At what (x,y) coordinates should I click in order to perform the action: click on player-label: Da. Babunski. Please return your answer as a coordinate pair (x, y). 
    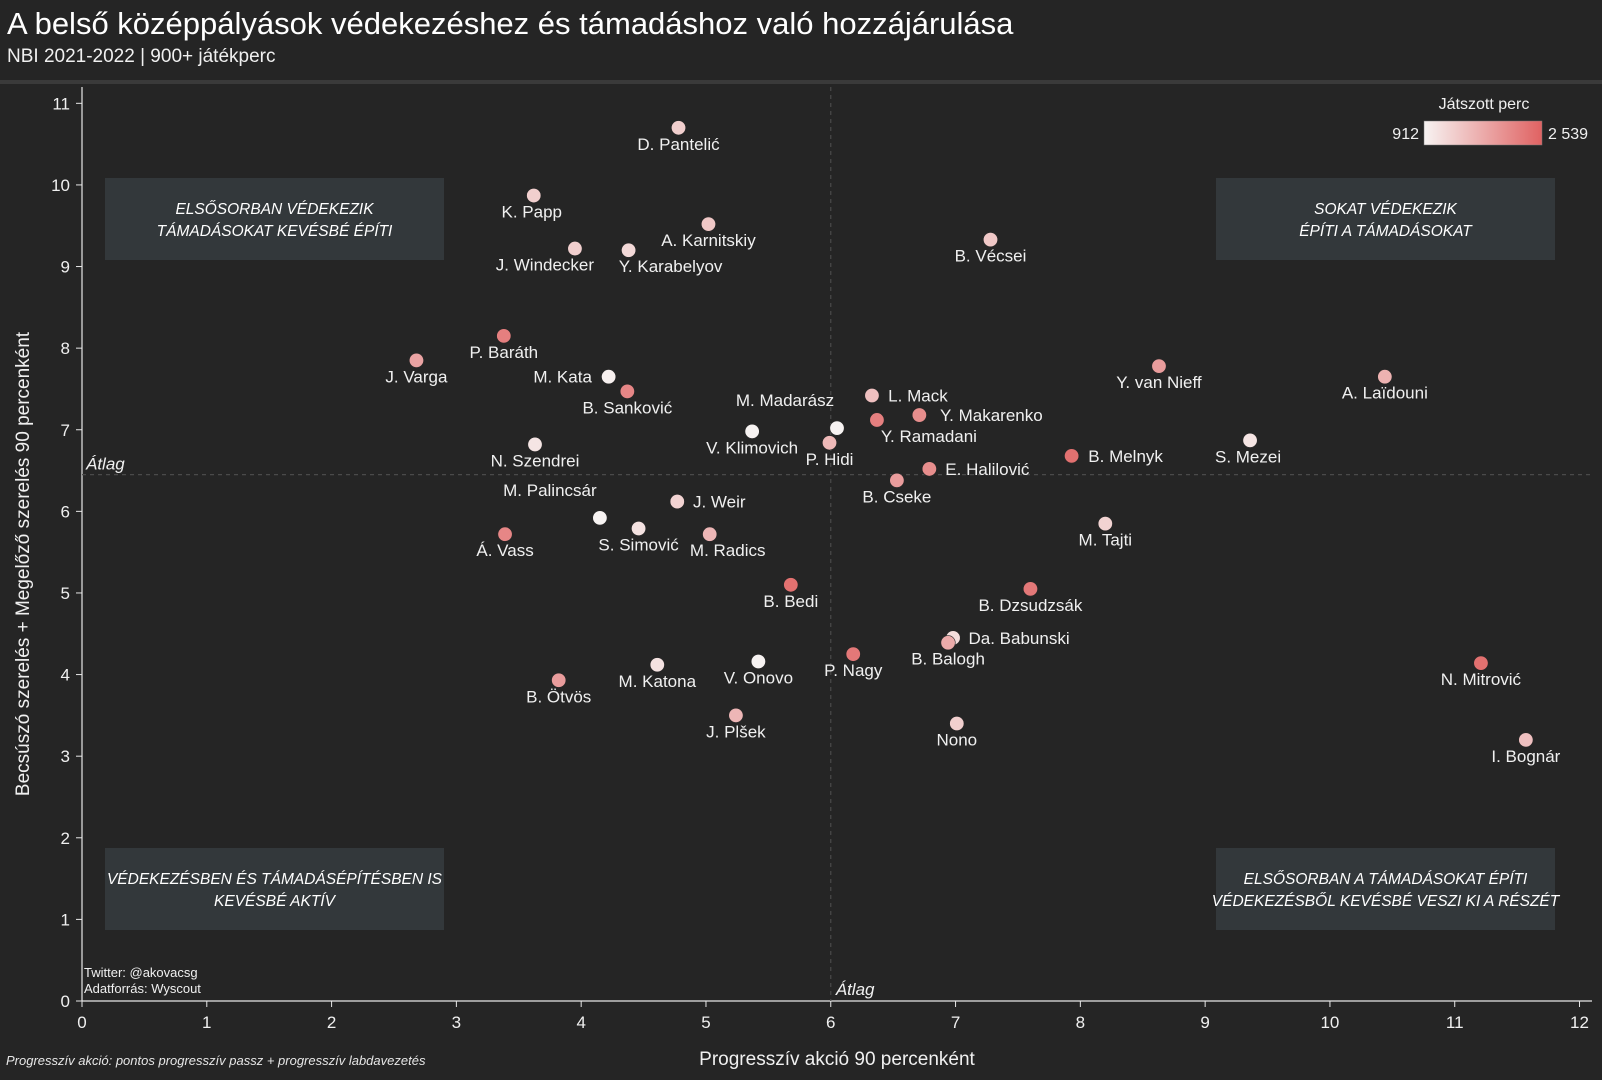
    Looking at the image, I should click on (1018, 638).